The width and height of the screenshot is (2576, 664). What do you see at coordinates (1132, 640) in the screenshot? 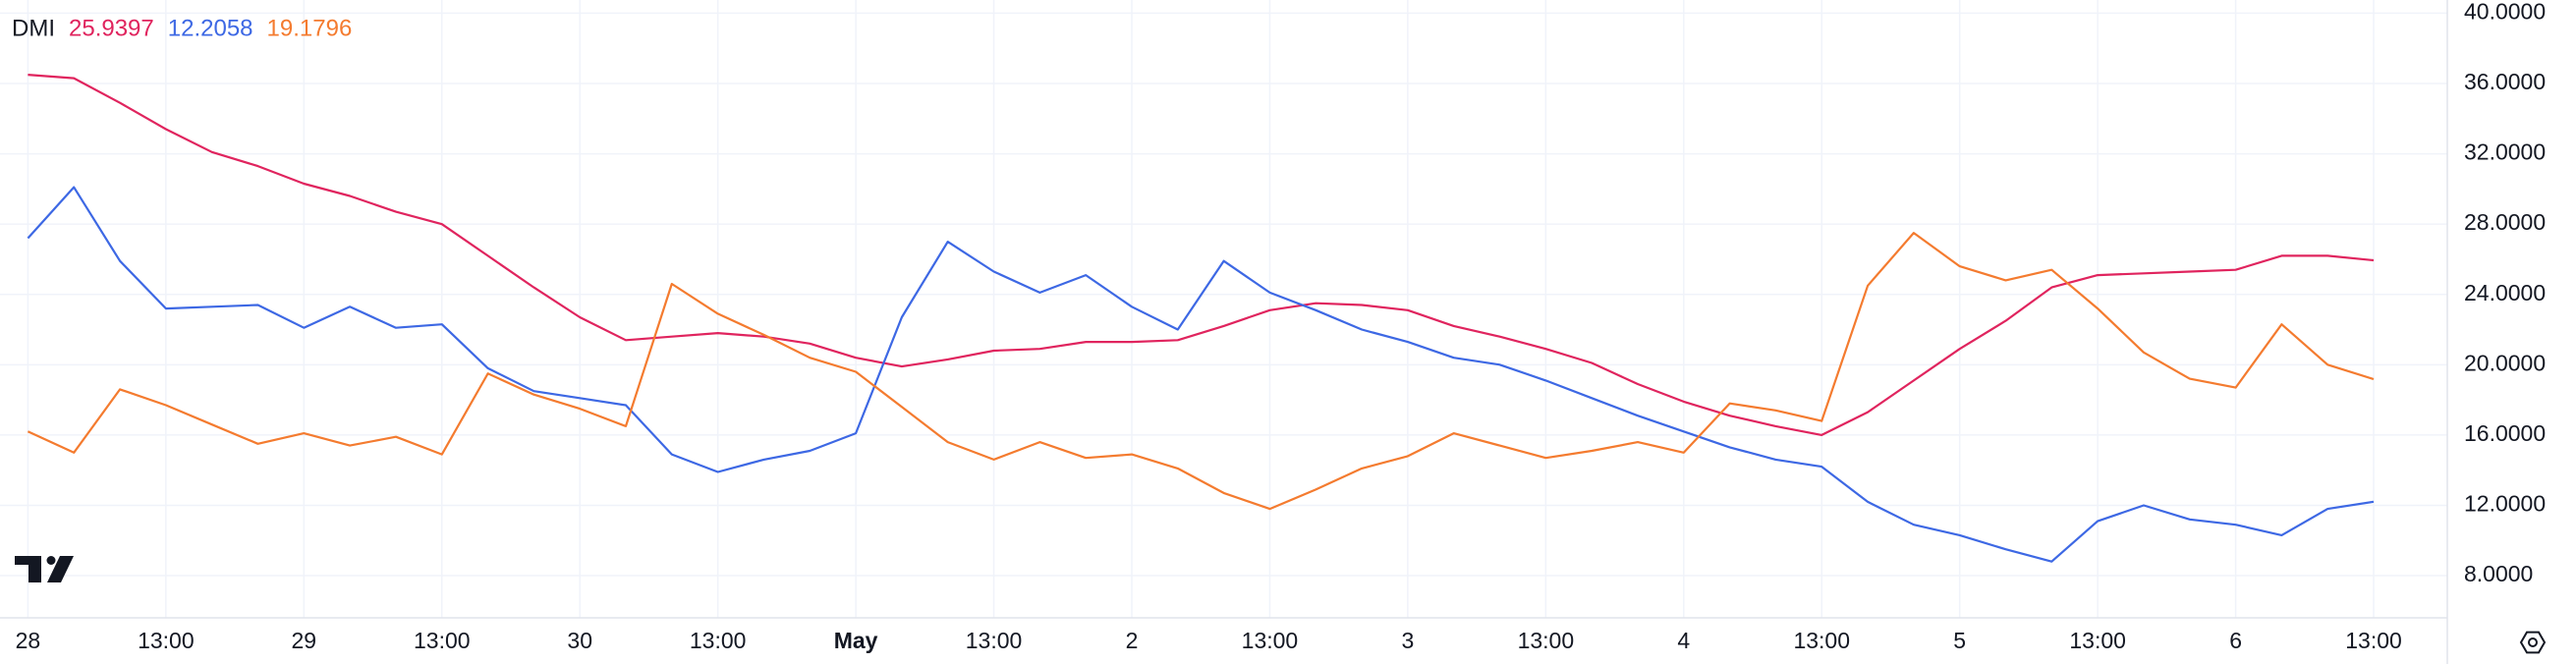
I see `x-tick-label: 2` at bounding box center [1132, 640].